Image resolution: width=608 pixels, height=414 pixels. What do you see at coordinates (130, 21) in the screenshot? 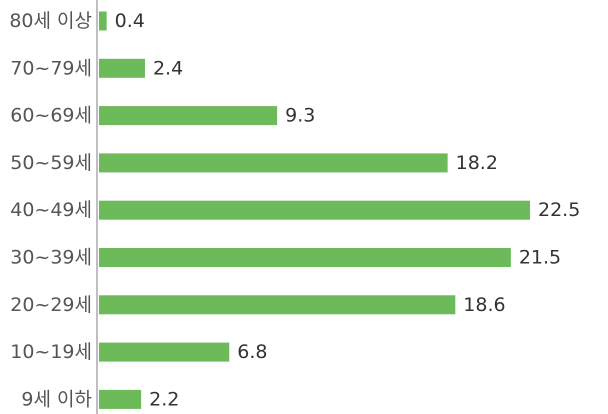
I see `value-label: 0.4` at bounding box center [130, 21].